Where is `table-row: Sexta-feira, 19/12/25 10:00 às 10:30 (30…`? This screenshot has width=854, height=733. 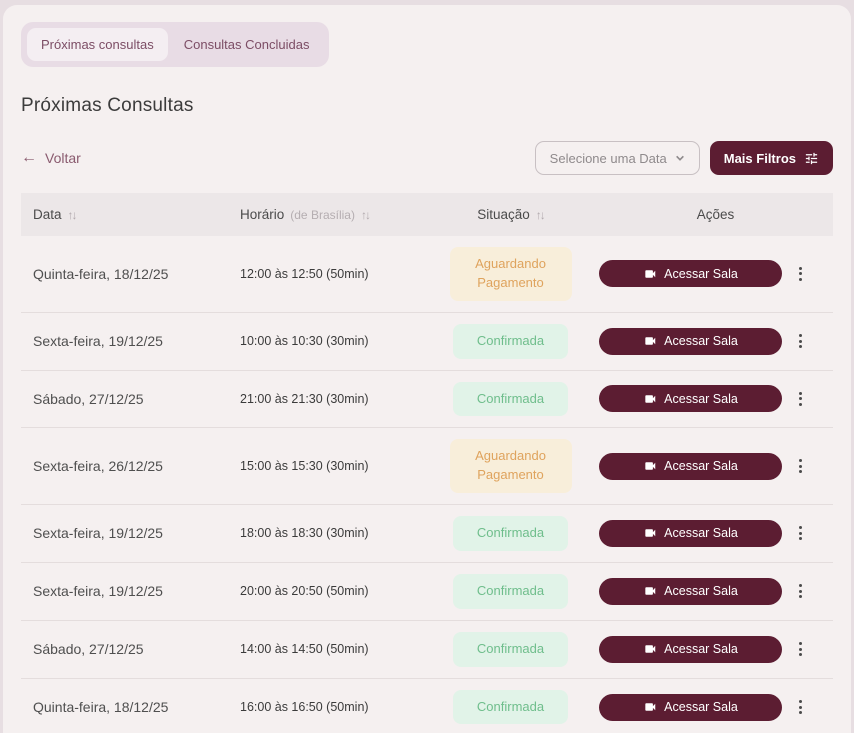 table-row: Sexta-feira, 19/12/25 10:00 às 10:30 (30… is located at coordinates (427, 342).